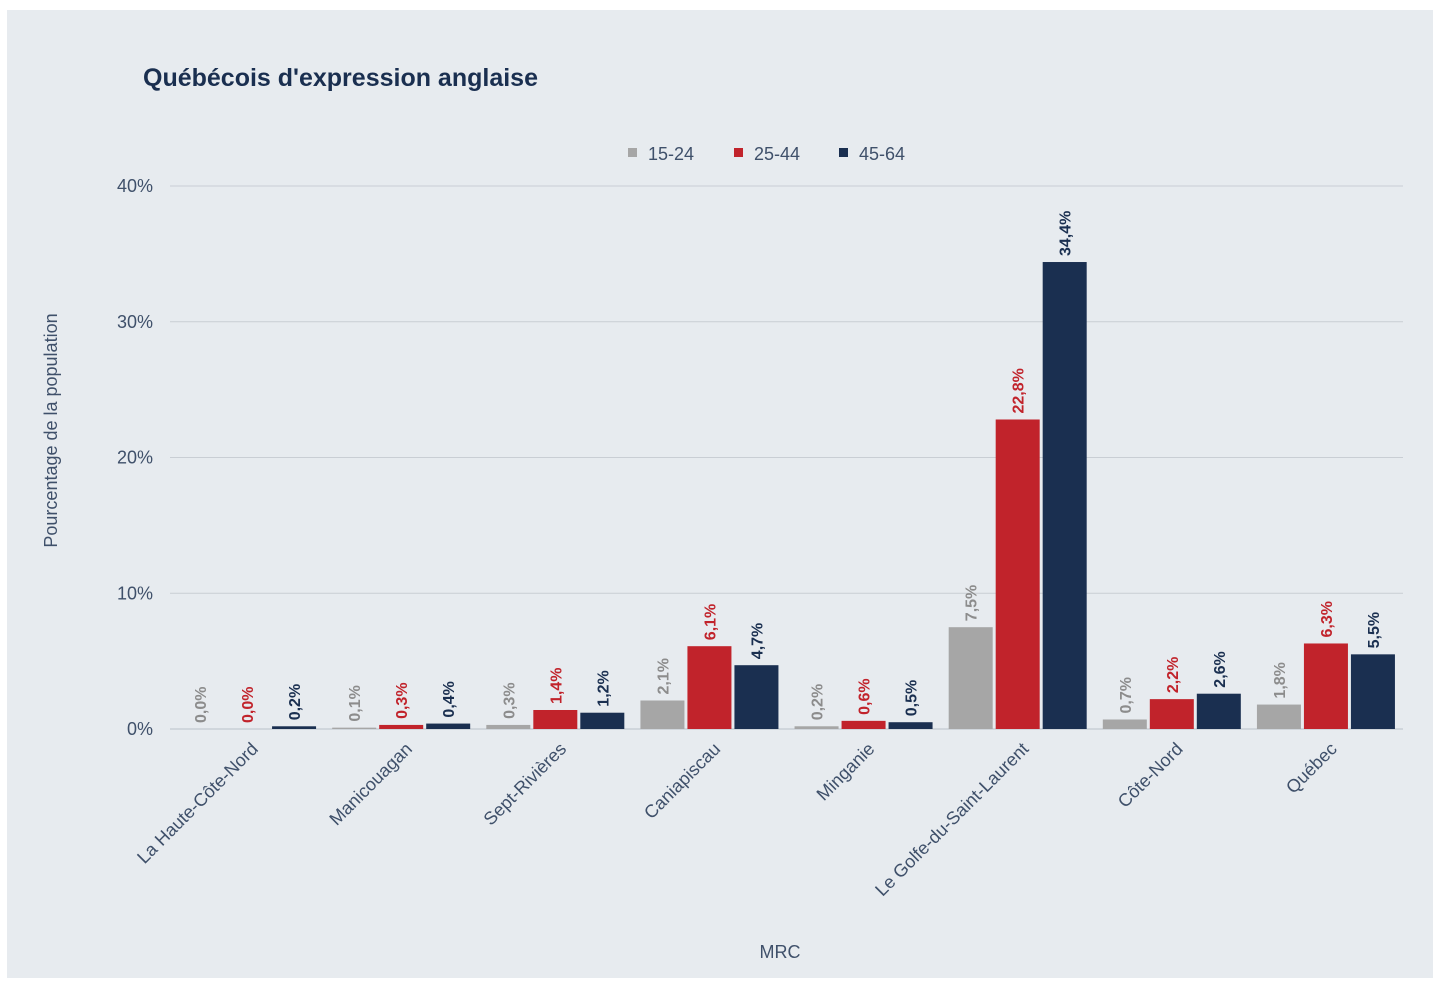 This screenshot has height=983, width=1440. Describe the element at coordinates (1311, 768) in the screenshot. I see `x-tick-label: Québec` at that location.